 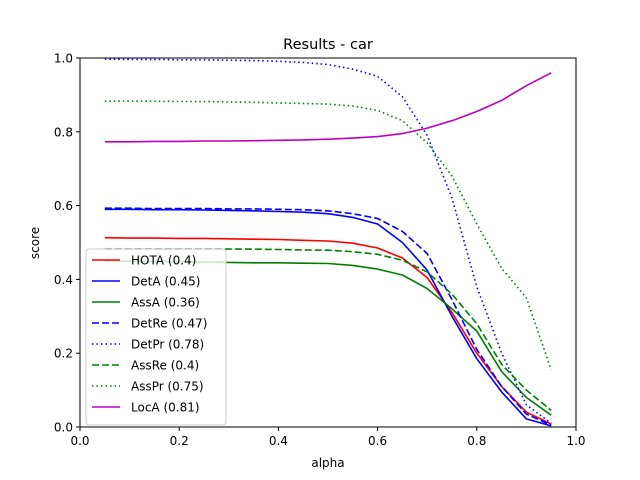 What do you see at coordinates (169, 324) in the screenshot?
I see `legend-label-3: DetRe (0.47)` at bounding box center [169, 324].